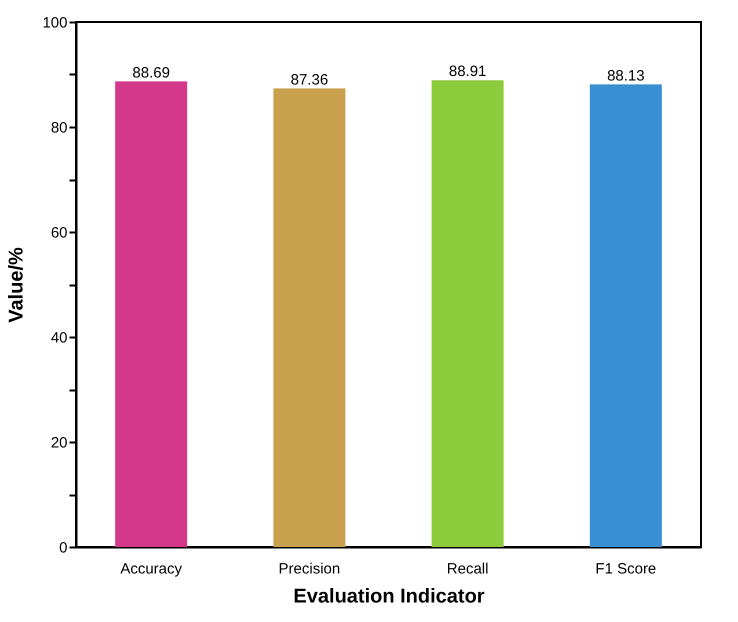 This screenshot has height=622, width=738. I want to click on x-tick-label: Accuracy, so click(151, 569).